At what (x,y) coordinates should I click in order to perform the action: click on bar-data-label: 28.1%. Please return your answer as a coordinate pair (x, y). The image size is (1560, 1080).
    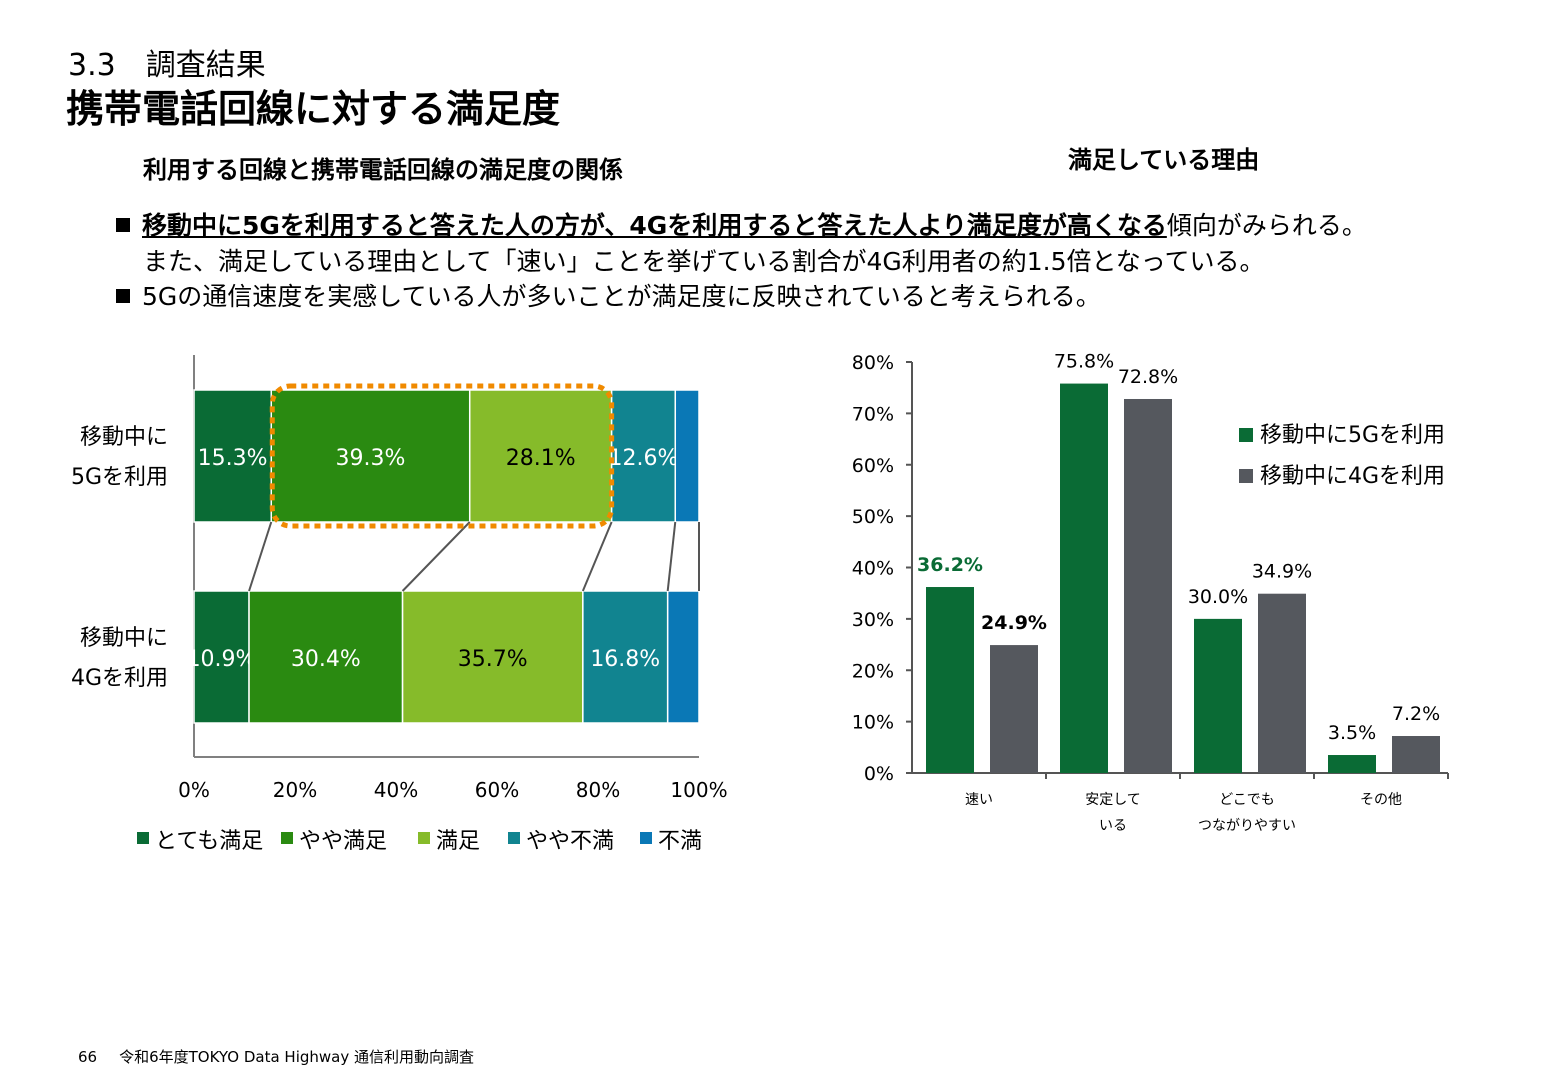
    Looking at the image, I should click on (541, 458).